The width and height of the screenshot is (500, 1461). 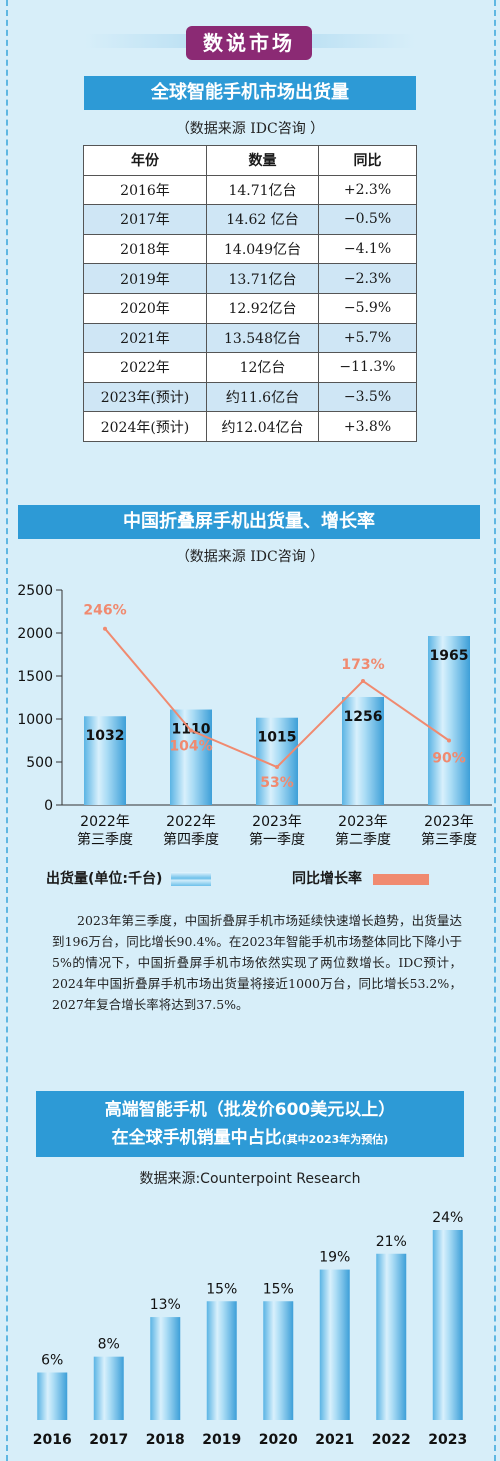 What do you see at coordinates (447, 1218) in the screenshot?
I see `bar-value-label: 24%` at bounding box center [447, 1218].